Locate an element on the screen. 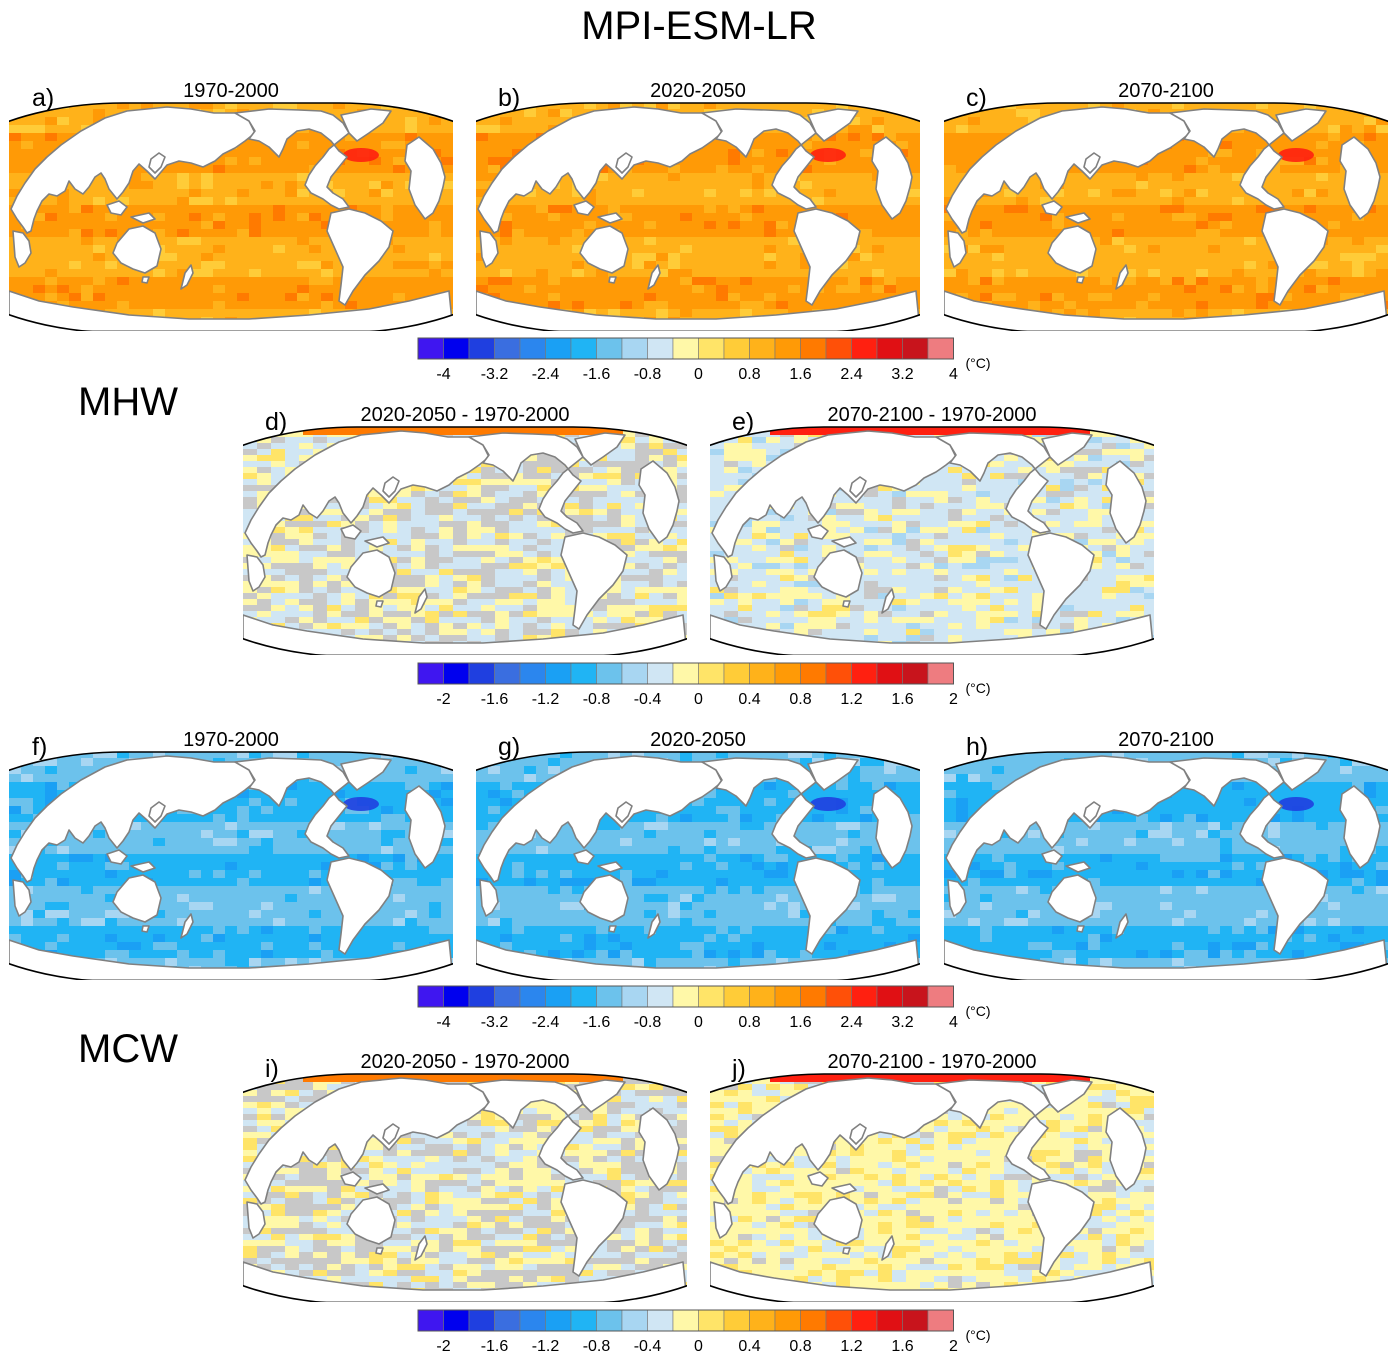  figure-title: MPI-ESM-LR is located at coordinates (699, 26).